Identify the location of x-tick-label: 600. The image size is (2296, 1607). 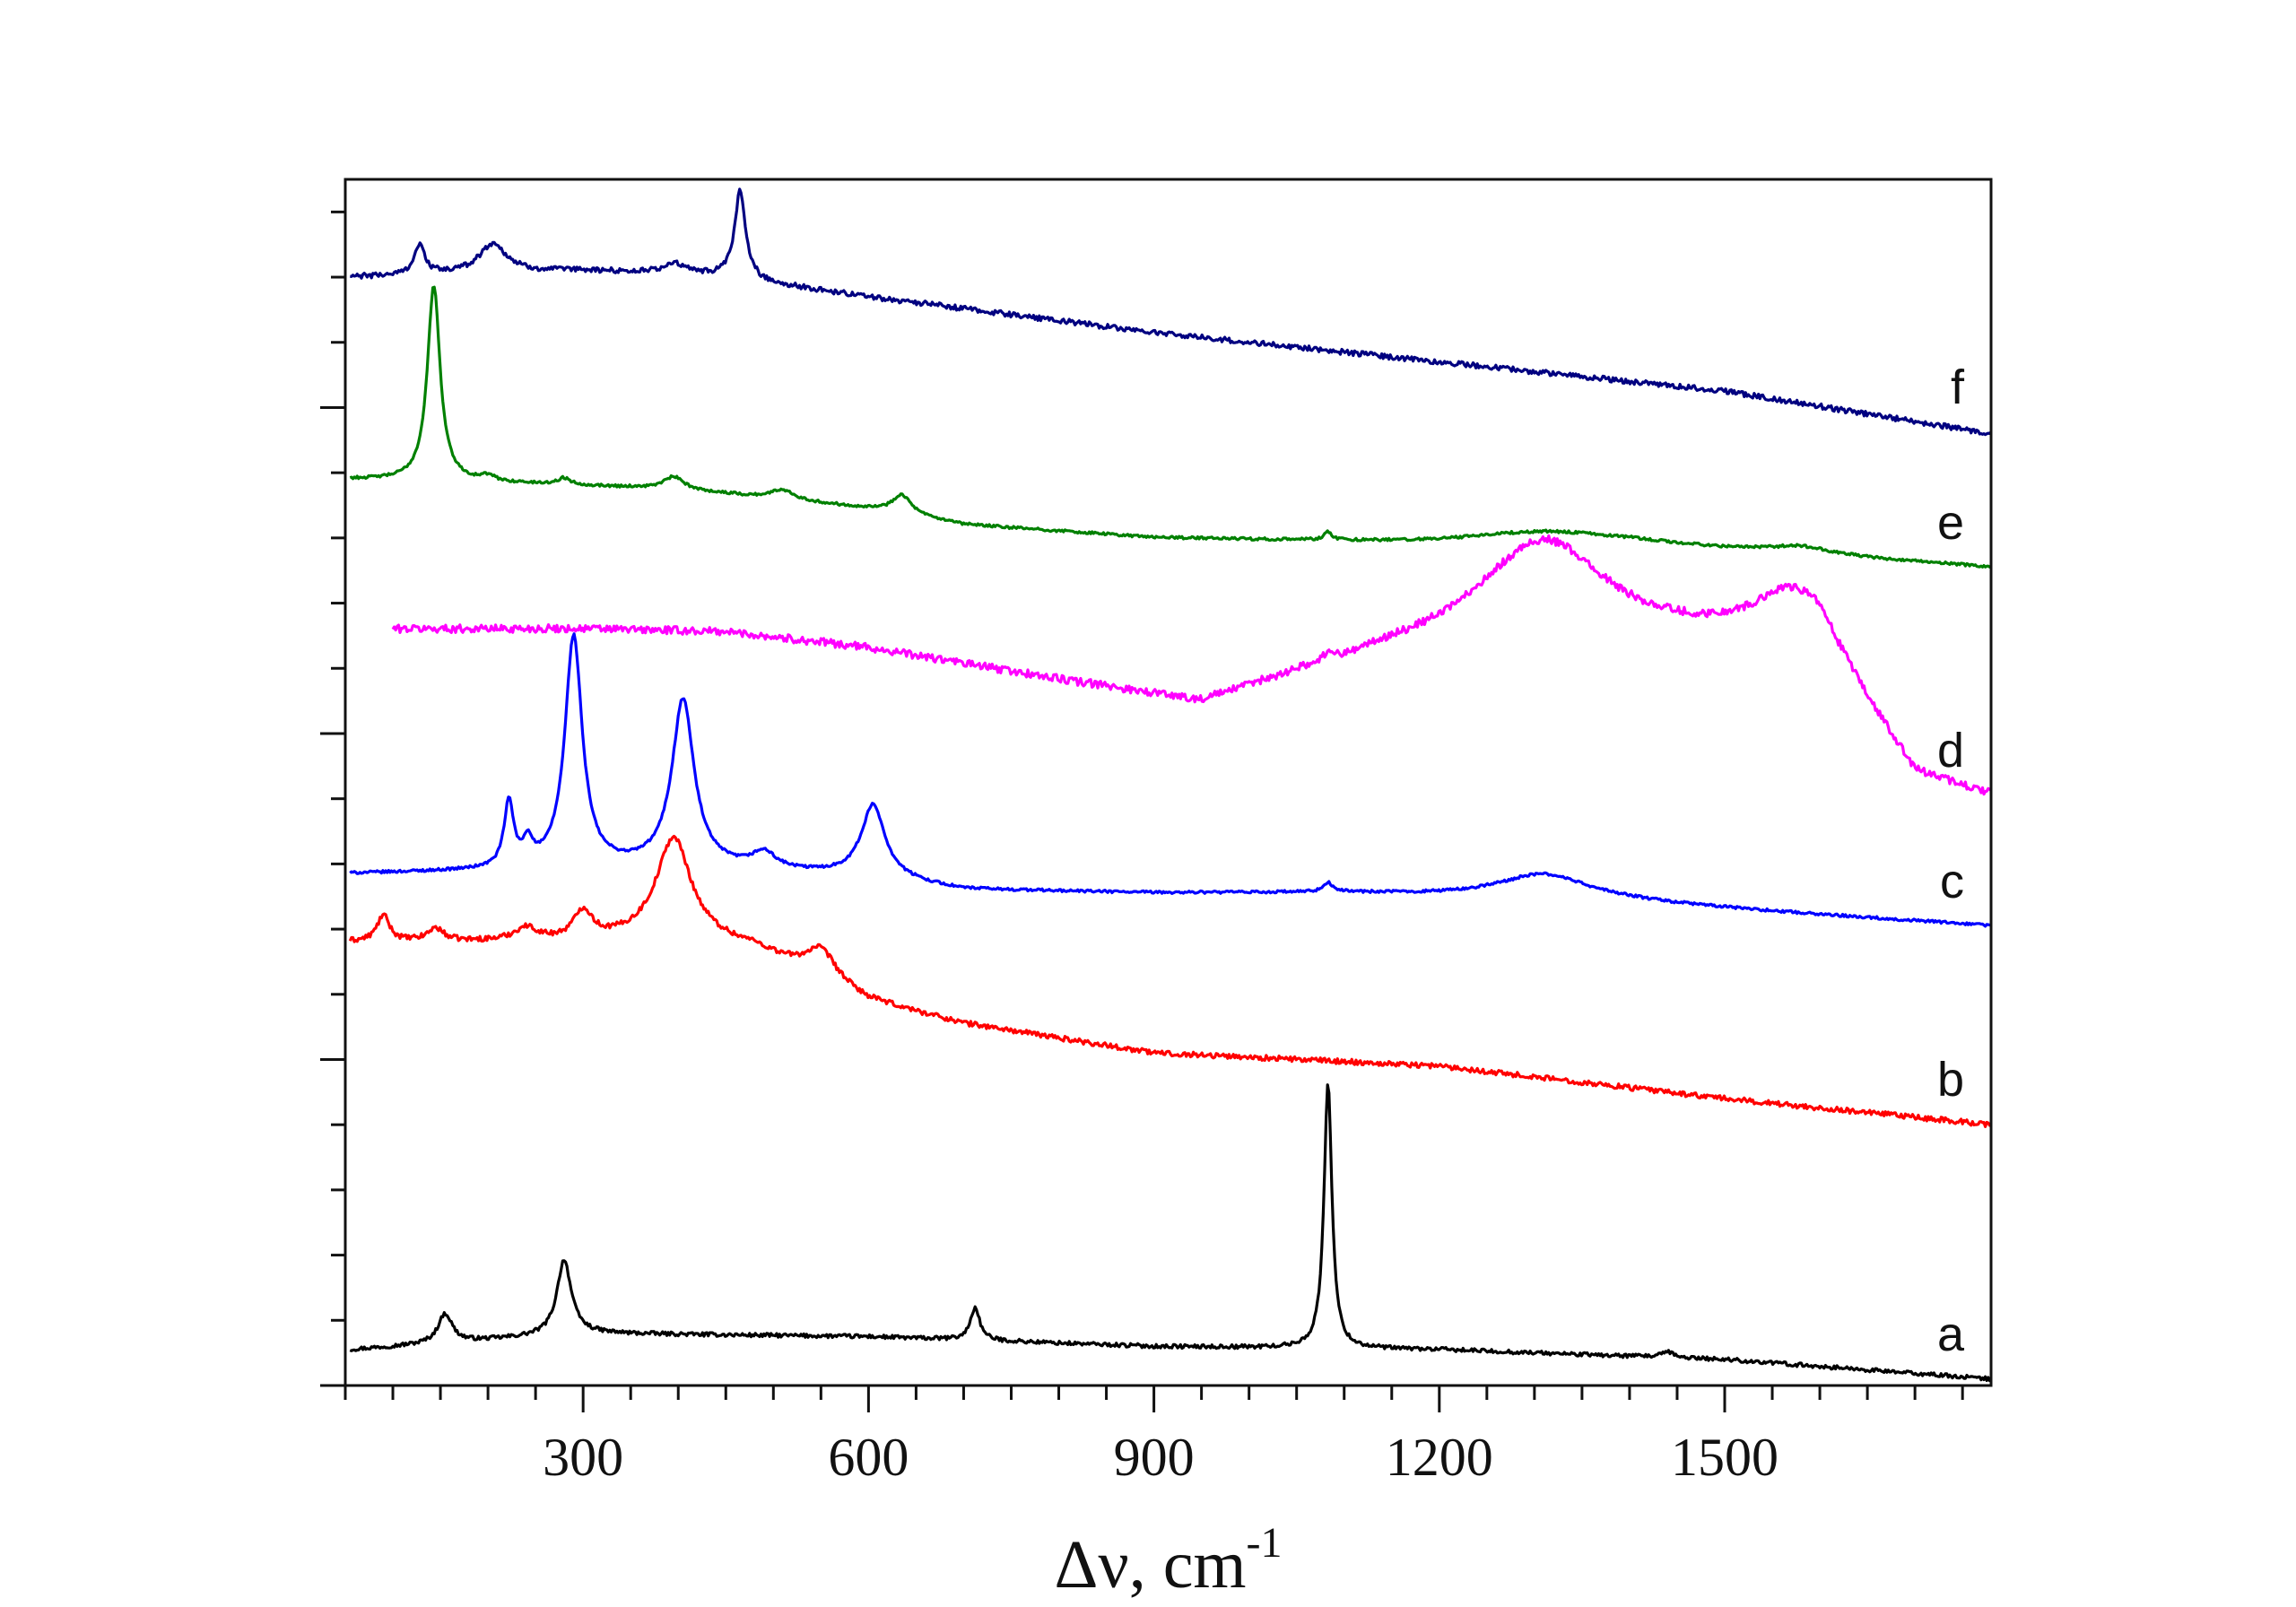
(868, 1458).